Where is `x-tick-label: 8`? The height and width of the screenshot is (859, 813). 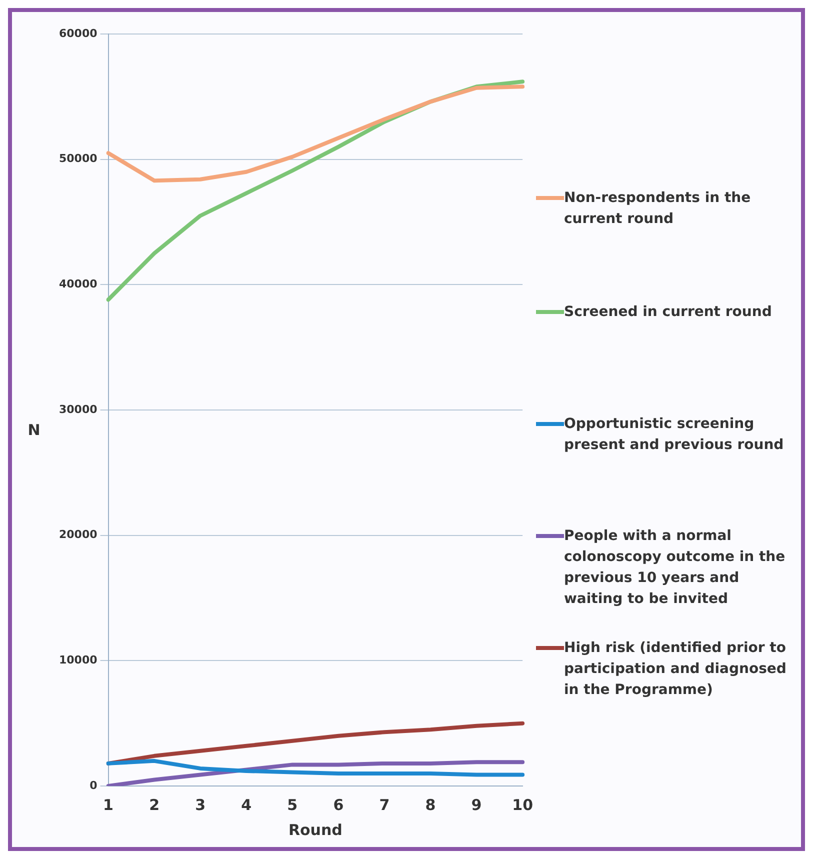 x-tick-label: 8 is located at coordinates (430, 805).